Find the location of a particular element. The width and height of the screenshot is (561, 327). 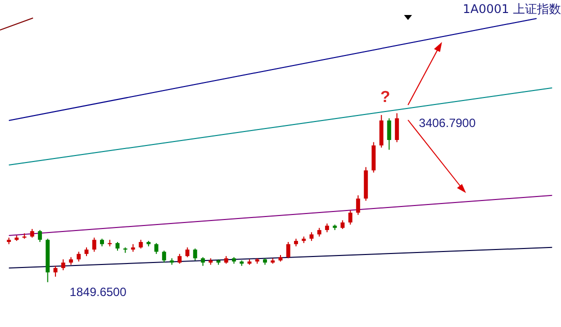

chart-title: 1A0001 上证指数 is located at coordinates (511, 9).